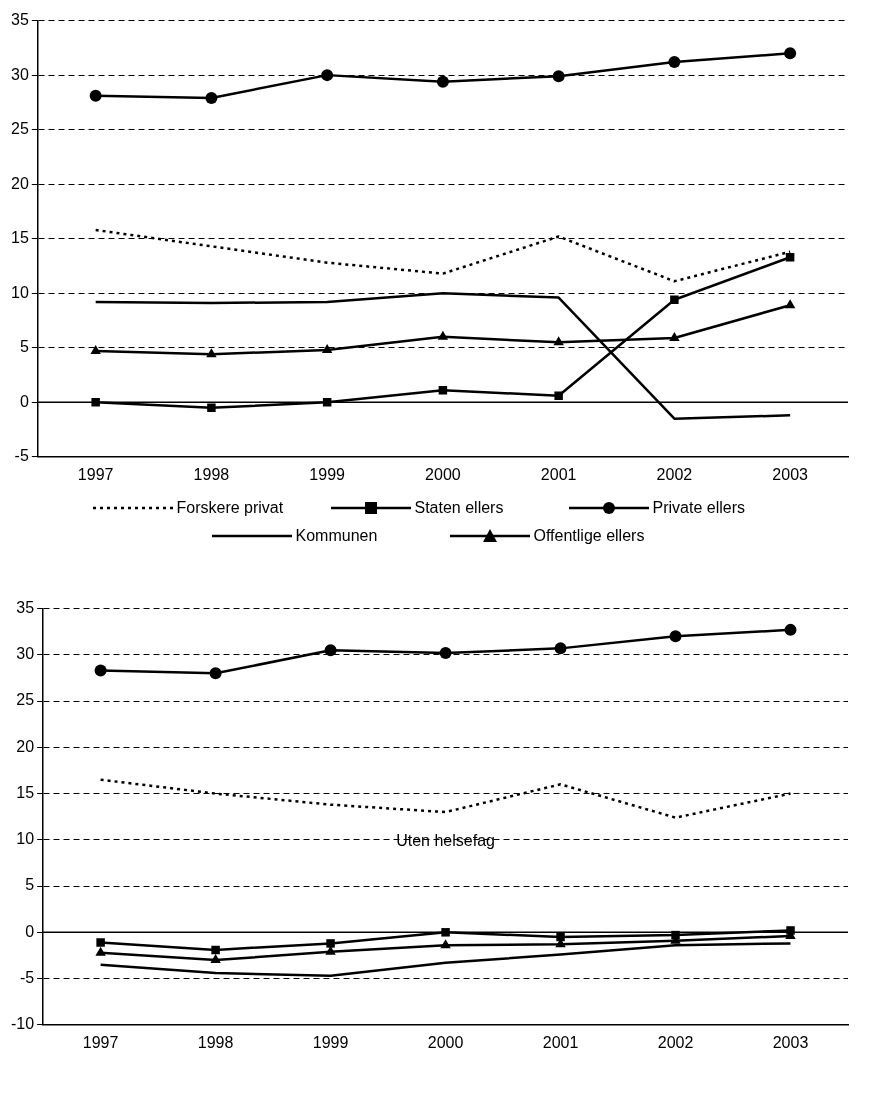  I want to click on legend-label: Private ellers, so click(698, 508).